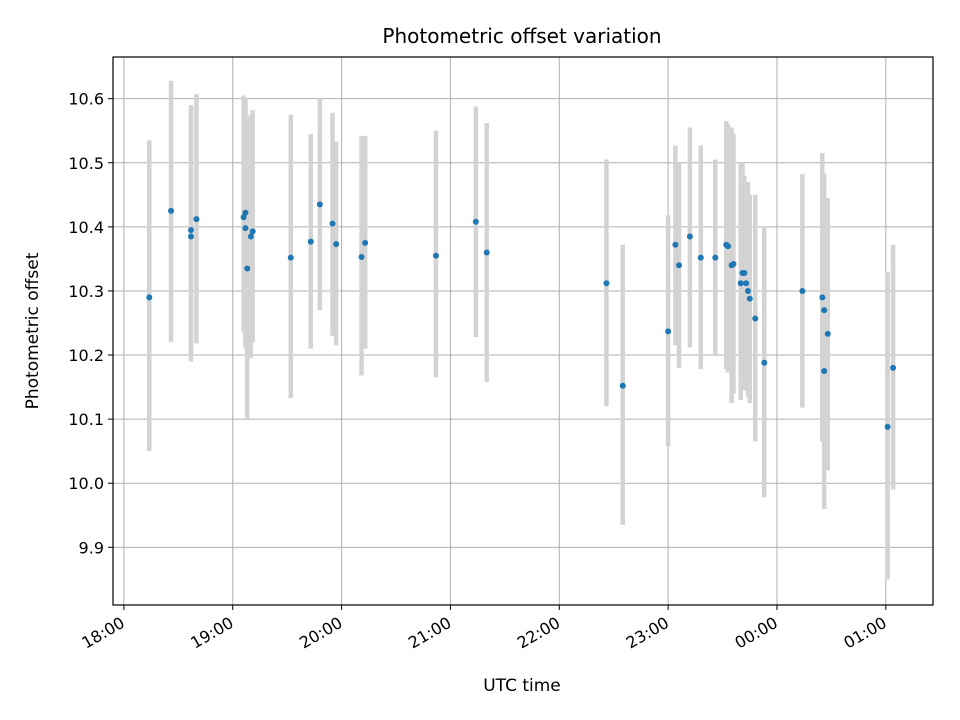 The image size is (960, 720). Describe the element at coordinates (86, 355) in the screenshot. I see `y-tick-label: 10.2` at that location.